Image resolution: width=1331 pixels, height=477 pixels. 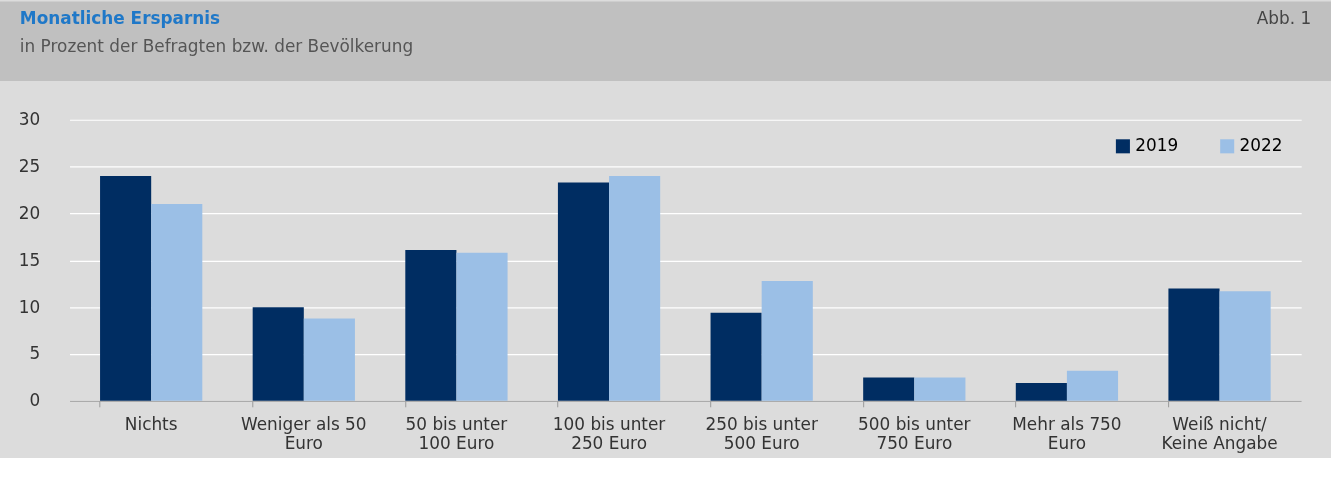 I want to click on legend-label: 2022, so click(x=1261, y=145).